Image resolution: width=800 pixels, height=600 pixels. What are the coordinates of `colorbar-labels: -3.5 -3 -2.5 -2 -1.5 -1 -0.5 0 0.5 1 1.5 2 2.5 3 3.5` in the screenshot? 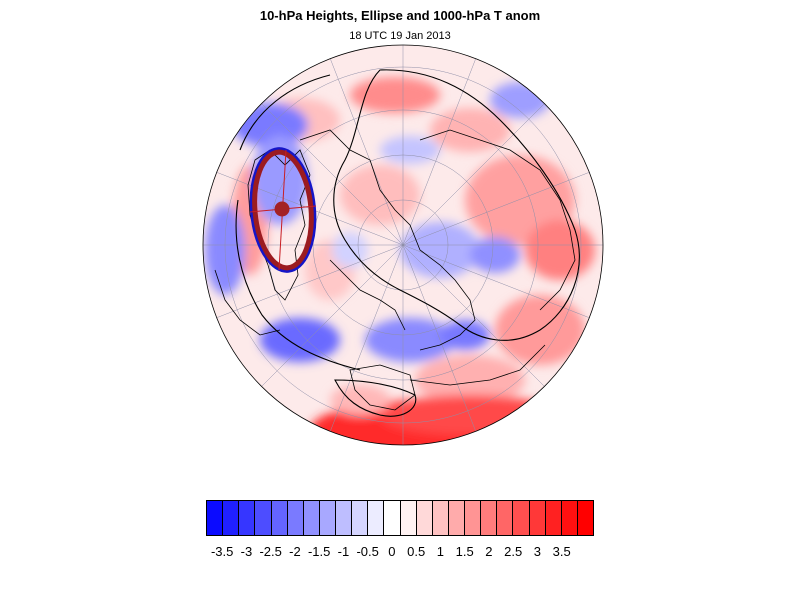 It's located at (400, 554).